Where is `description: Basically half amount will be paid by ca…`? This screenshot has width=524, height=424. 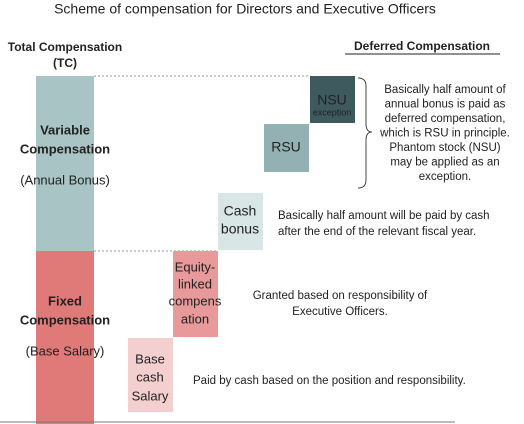
description: Basically half amount will be paid by ca… is located at coordinates (384, 216).